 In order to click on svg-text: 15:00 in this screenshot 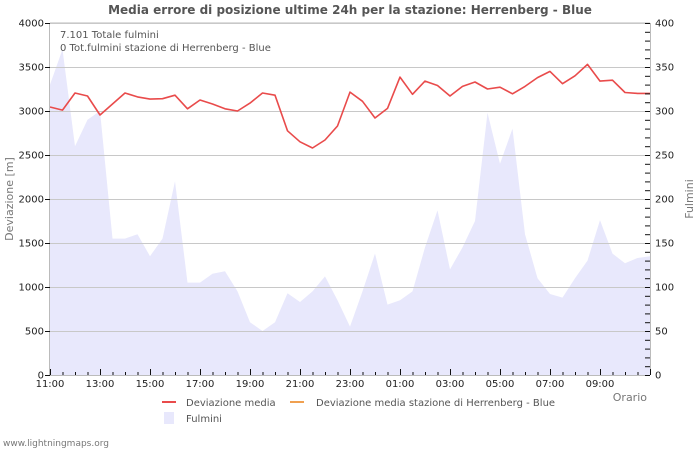, I will do `click(150, 384)`.